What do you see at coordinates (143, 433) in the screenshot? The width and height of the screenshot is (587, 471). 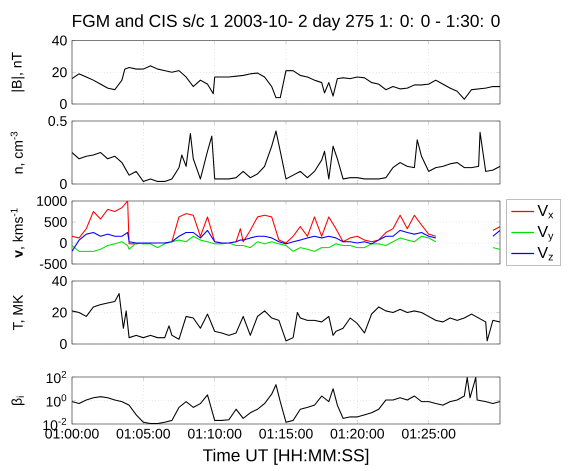 I see `x-tick-label: 01:05:00` at bounding box center [143, 433].